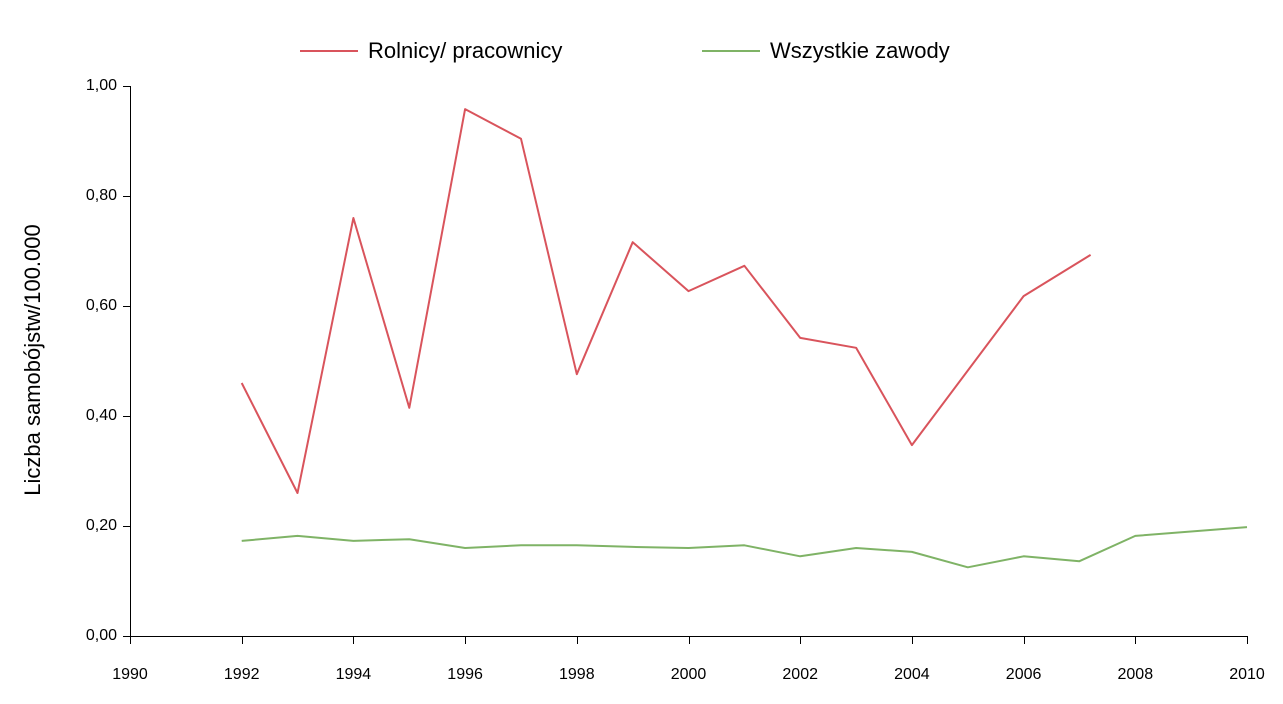 The image size is (1283, 704). Describe the element at coordinates (101, 195) in the screenshot. I see `y-tick-label: 0,80` at that location.